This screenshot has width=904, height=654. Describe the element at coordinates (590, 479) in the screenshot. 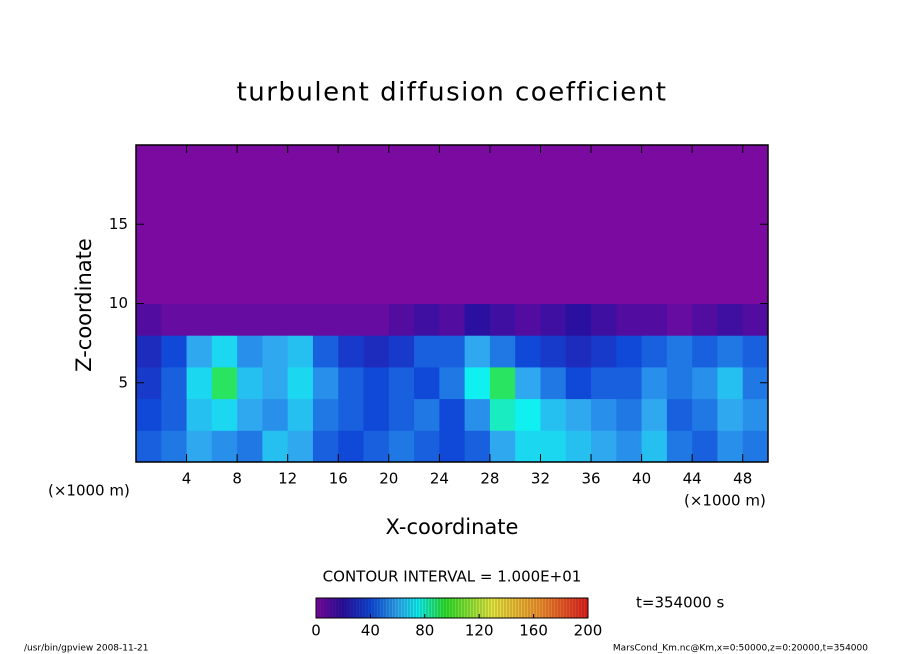

I see `x-tick-label: 36` at that location.